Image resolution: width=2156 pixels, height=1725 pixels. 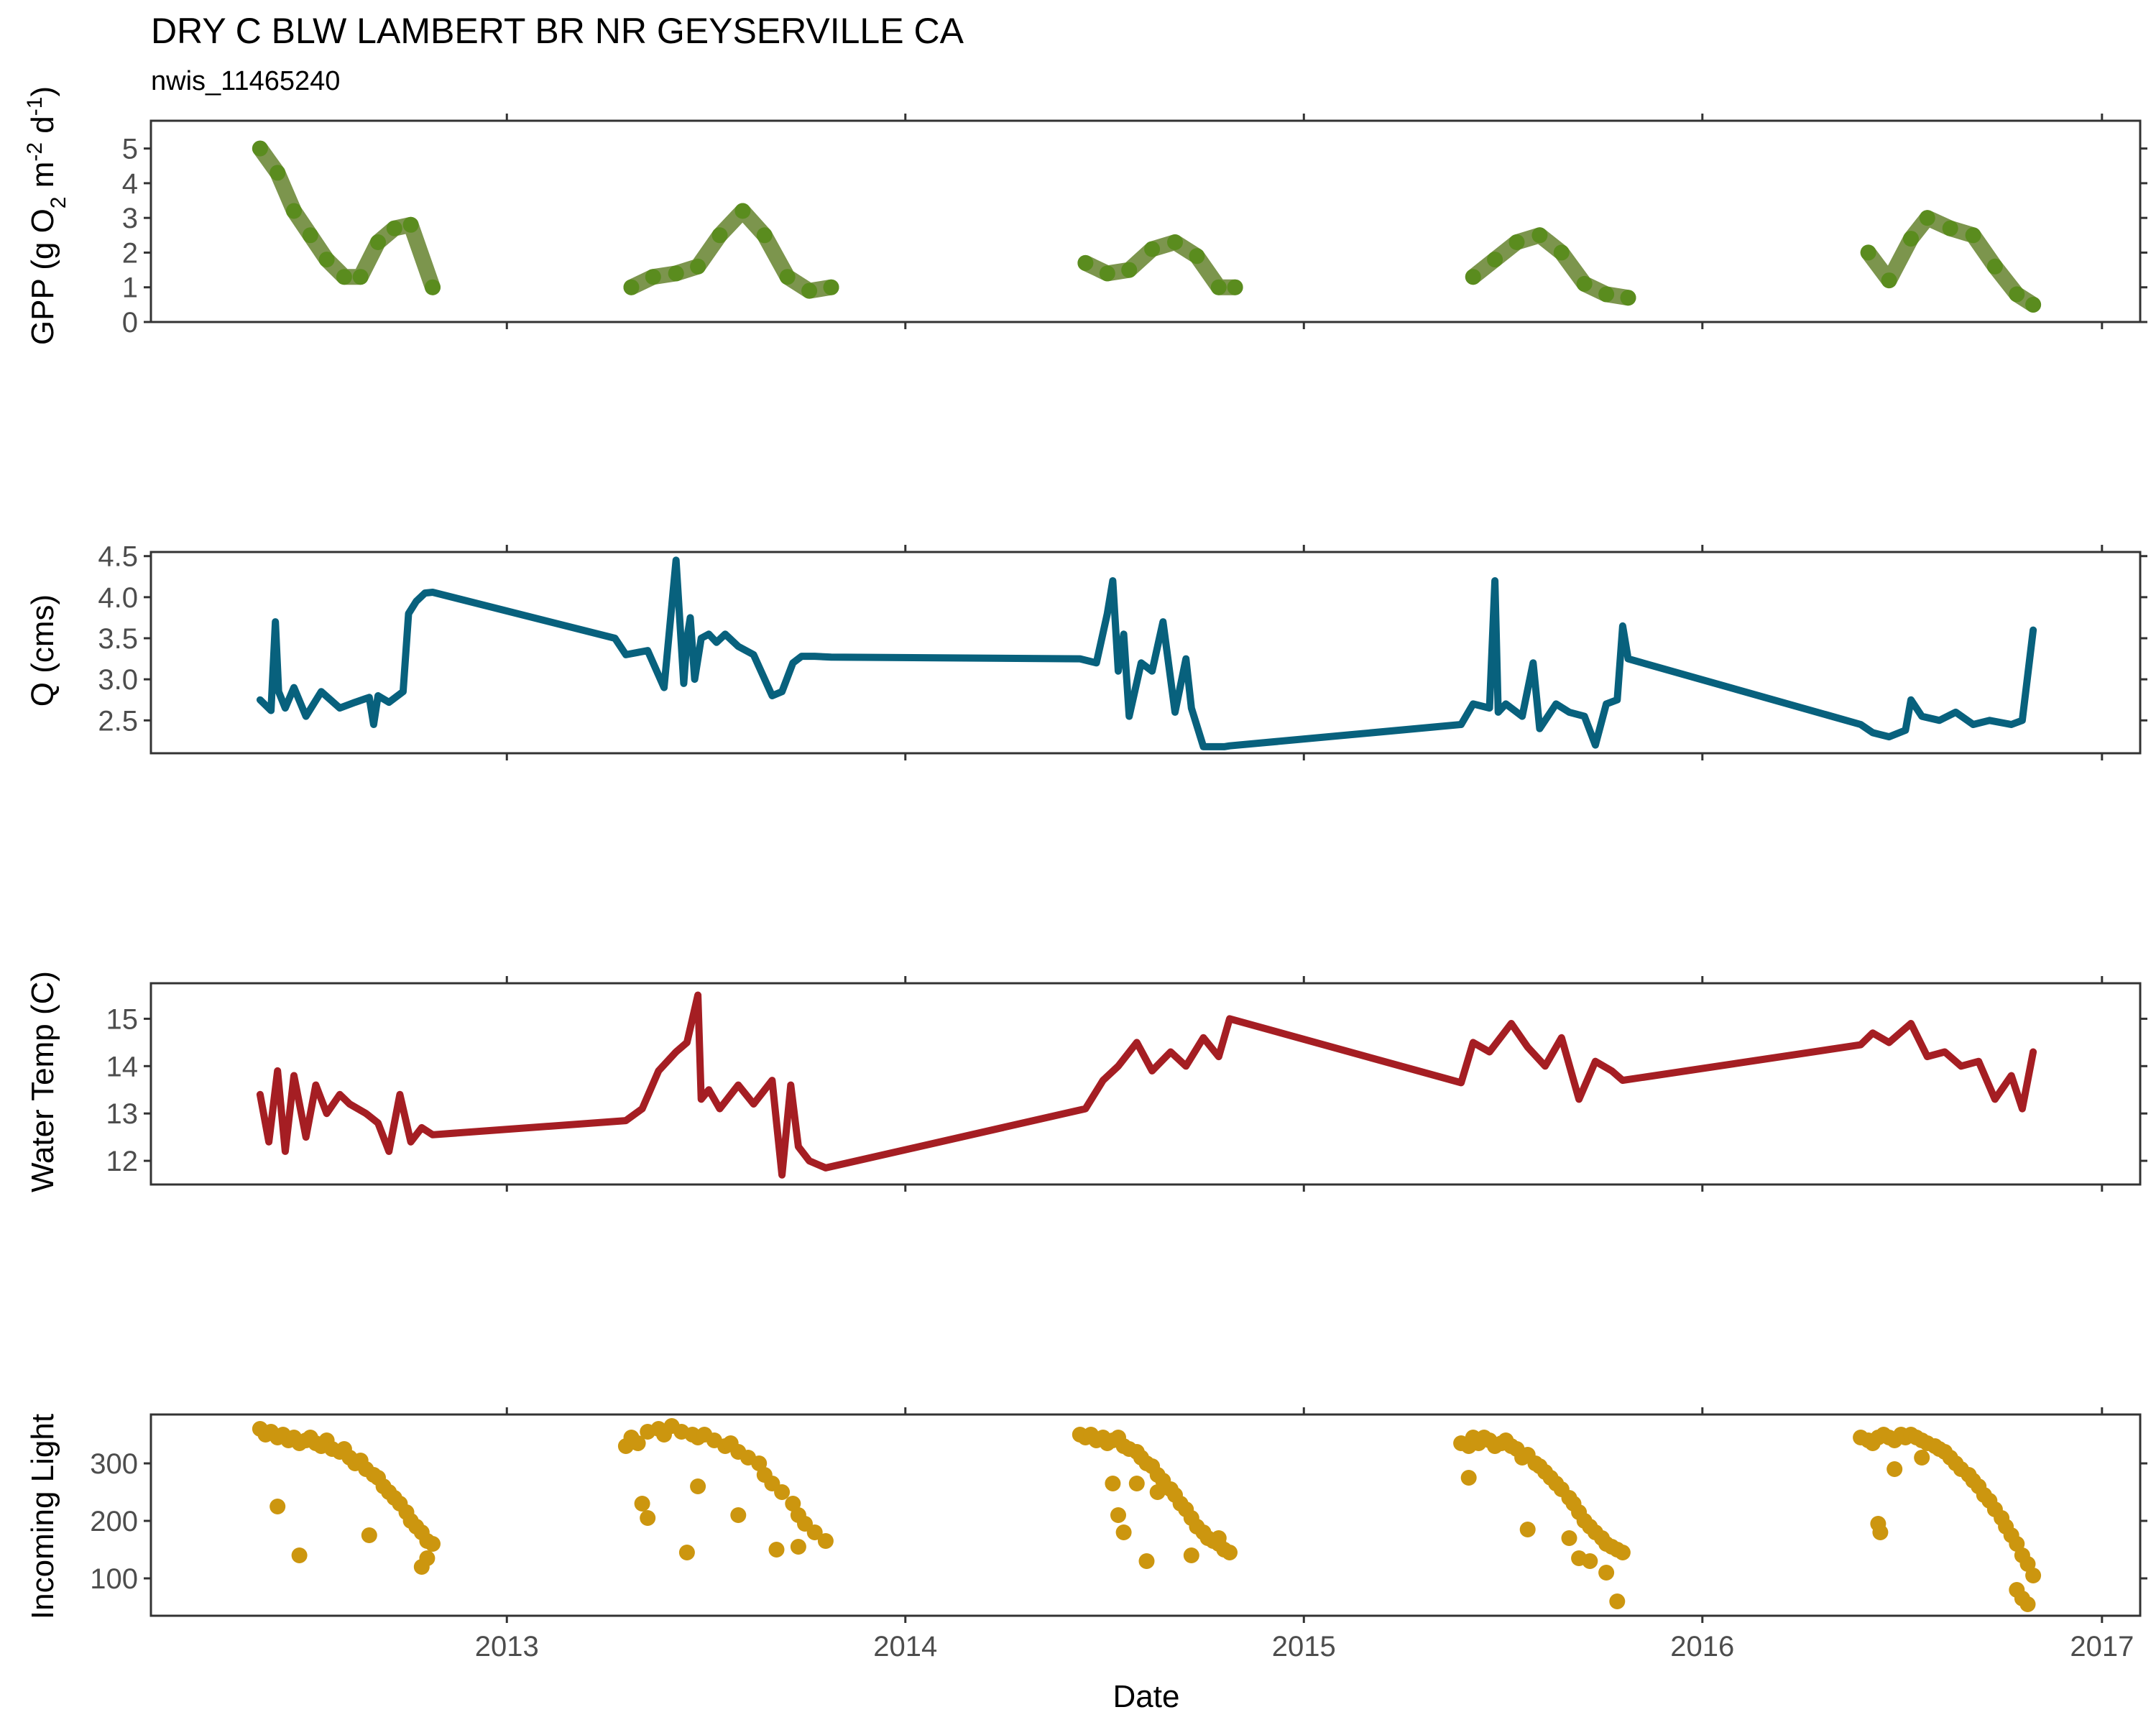 I want to click on x-tick-label: 2017, so click(x=2102, y=1646).